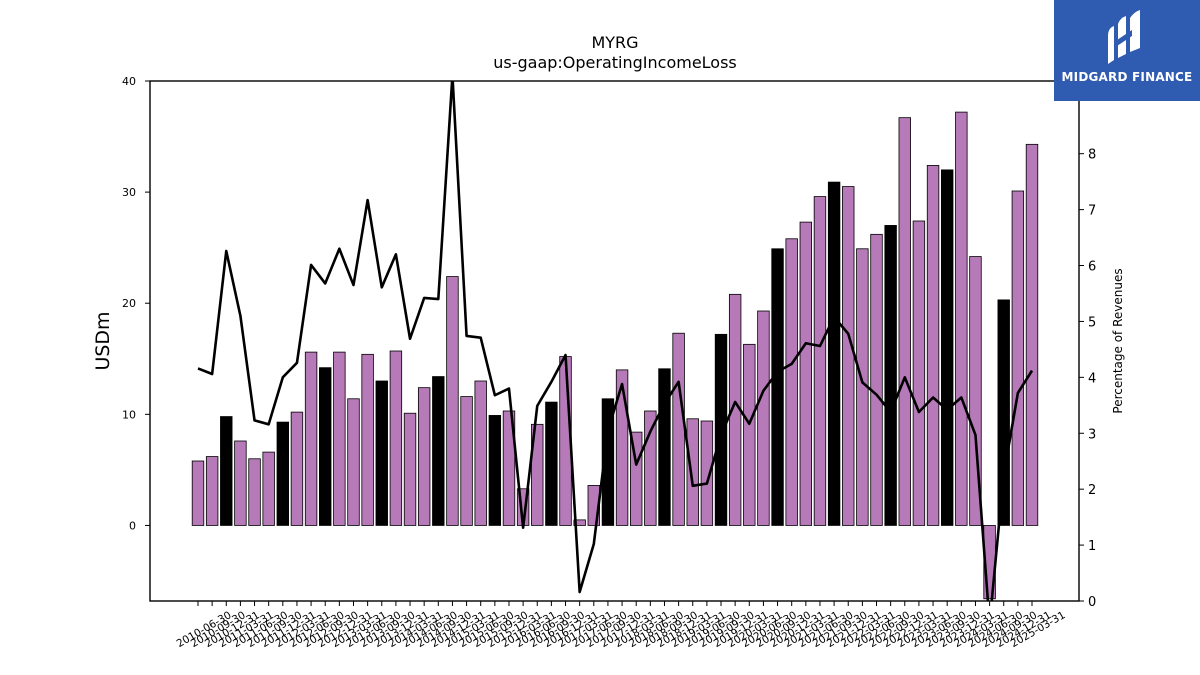 The image size is (1200, 675). What do you see at coordinates (1092, 490) in the screenshot?
I see `y2-tick-label: 2` at bounding box center [1092, 490].